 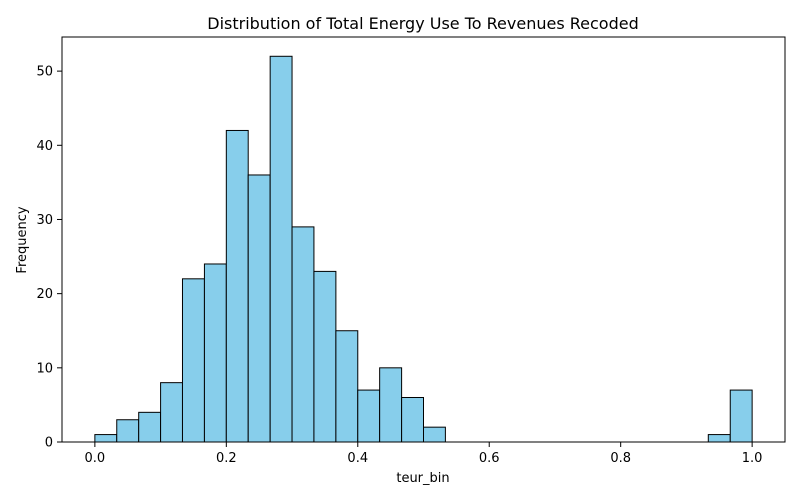 I want to click on y-tick-label: 20, so click(x=44, y=294).